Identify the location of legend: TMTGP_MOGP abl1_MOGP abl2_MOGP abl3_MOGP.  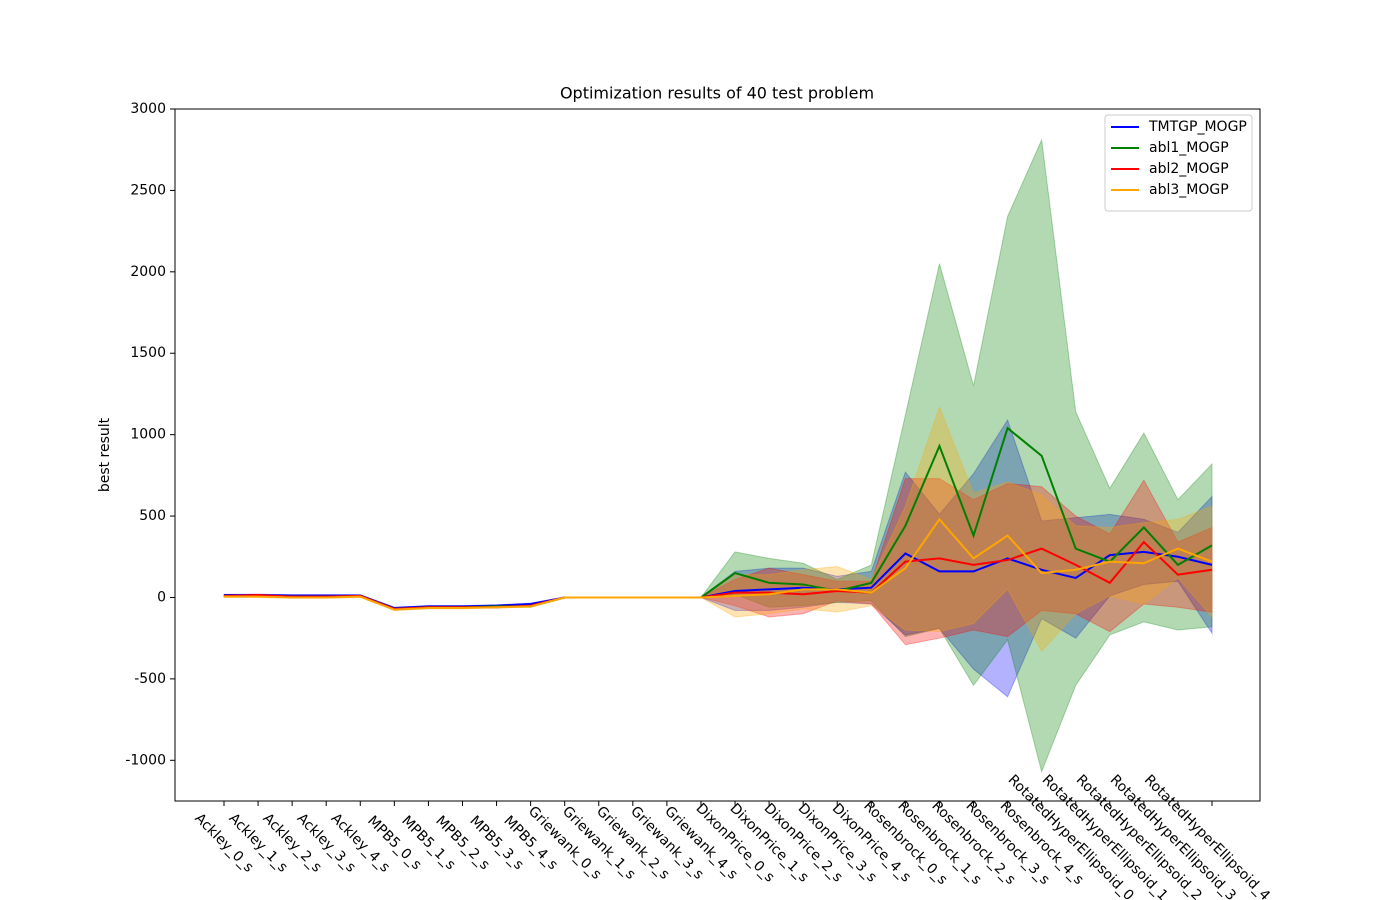
(1178, 163).